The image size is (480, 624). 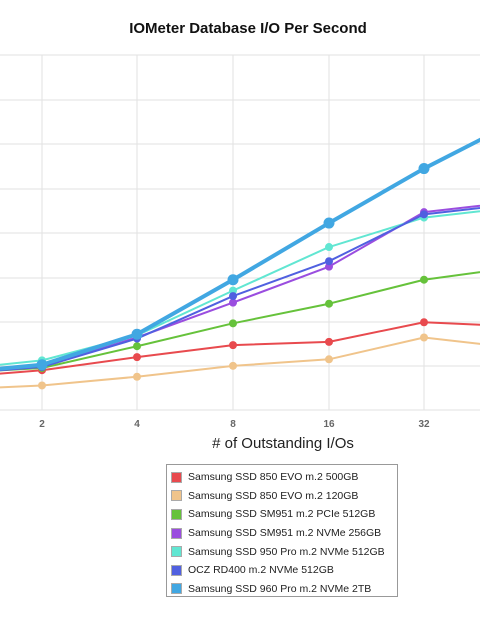 I want to click on x-tick-label: 4, so click(x=137, y=424).